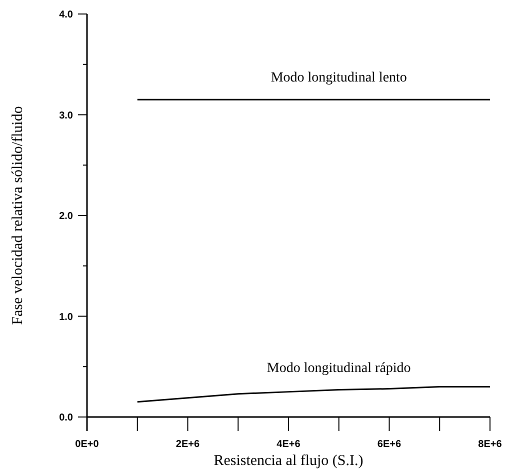 Image resolution: width=510 pixels, height=473 pixels. I want to click on y-tick-label: 1.0, so click(66, 317).